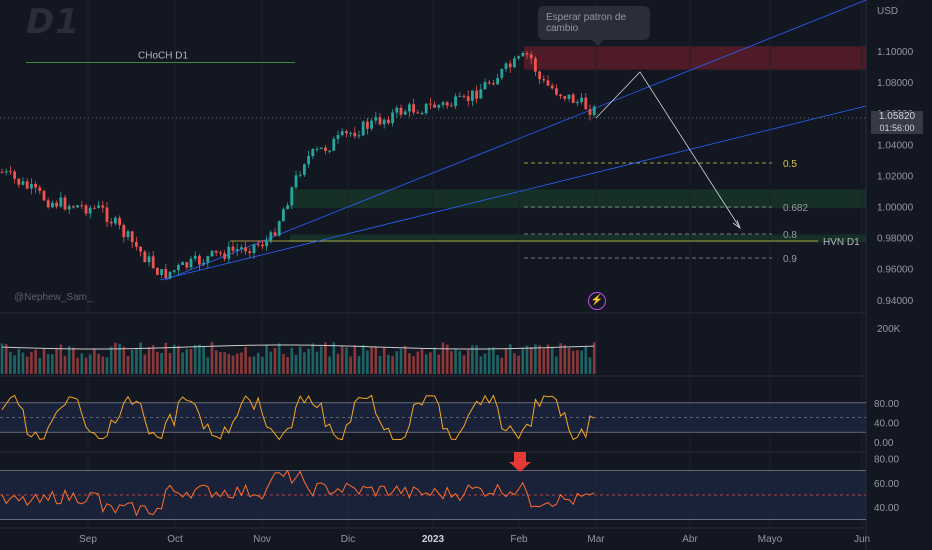  Describe the element at coordinates (163, 56) in the screenshot. I see `choch-label: CHoCH D1` at that location.